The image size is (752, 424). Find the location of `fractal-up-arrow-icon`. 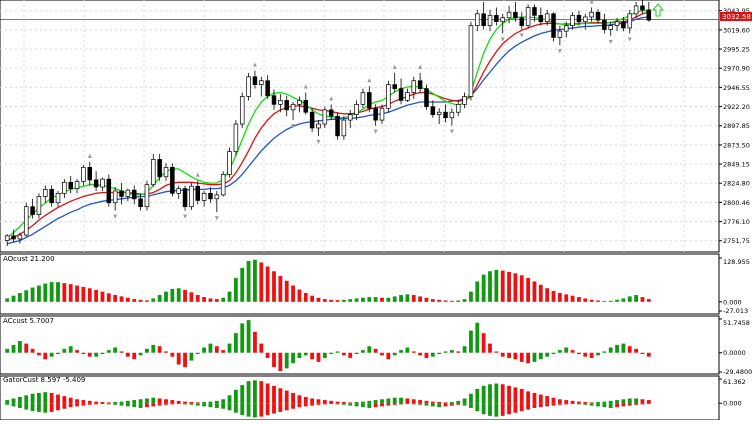

fractal-up-arrow-icon is located at coordinates (394, 66).